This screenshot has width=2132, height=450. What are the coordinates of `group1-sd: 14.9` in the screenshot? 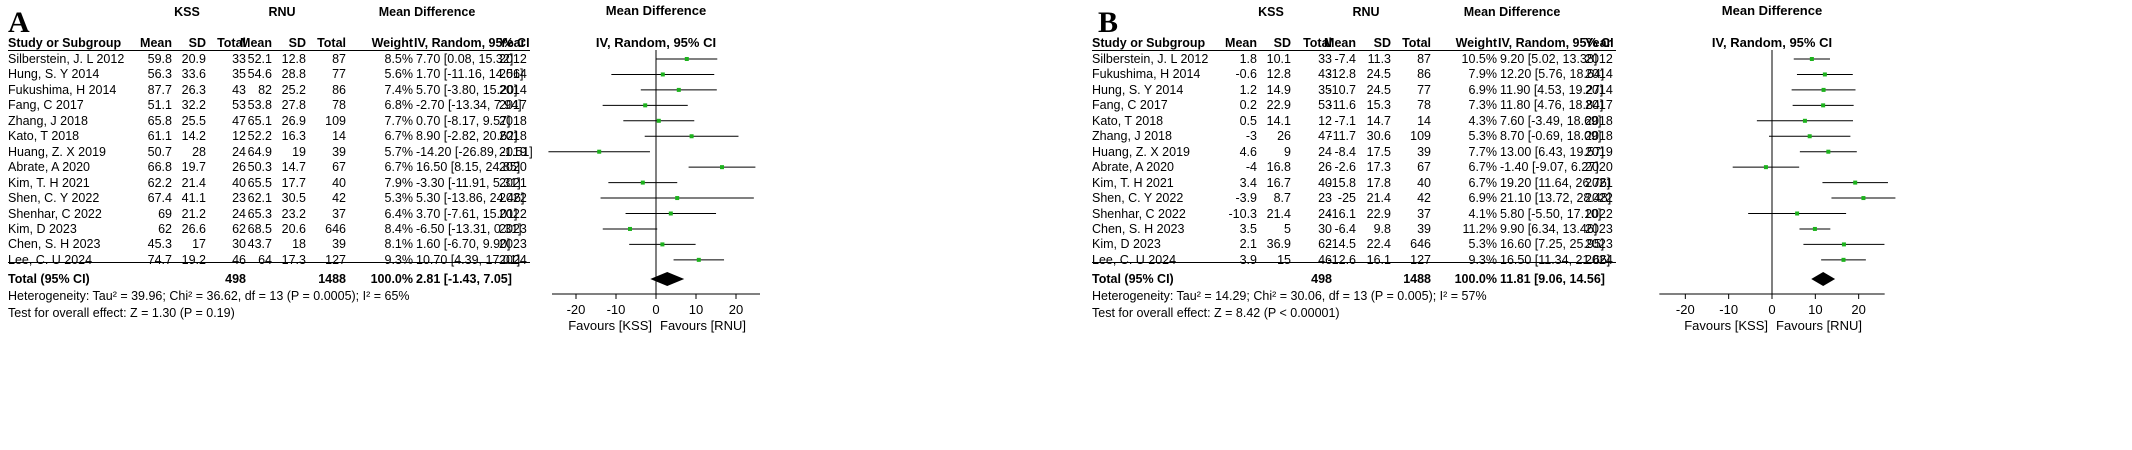 It's located at (1278, 89).